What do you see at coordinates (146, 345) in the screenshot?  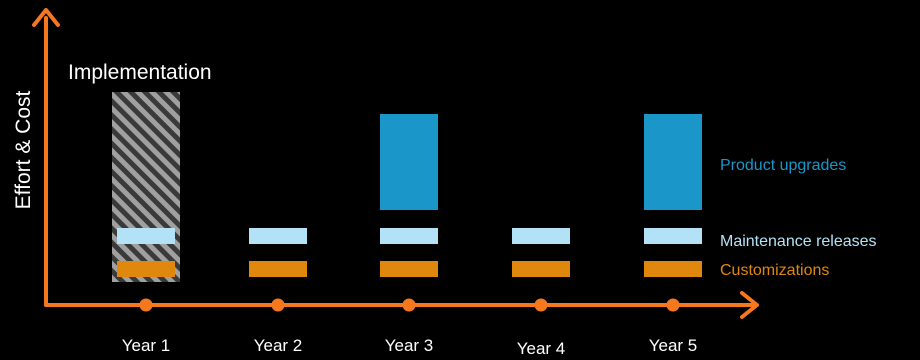 I see `tick-label-year-1: Year 1` at bounding box center [146, 345].